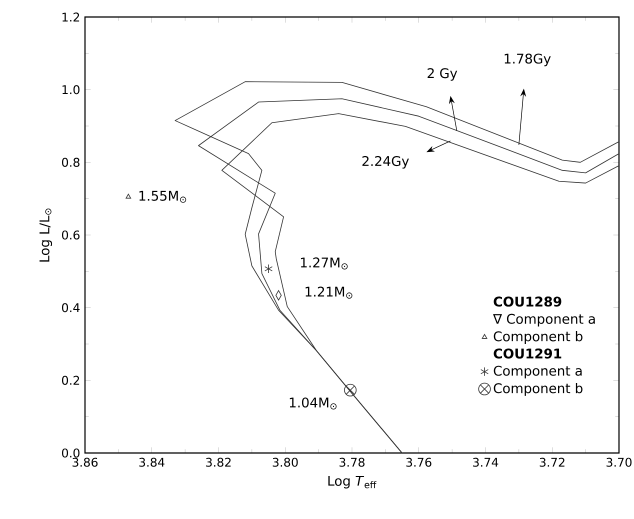 The width and height of the screenshot is (634, 519). Describe the element at coordinates (485, 462) in the screenshot. I see `x-tick-label: 3.74` at that location.